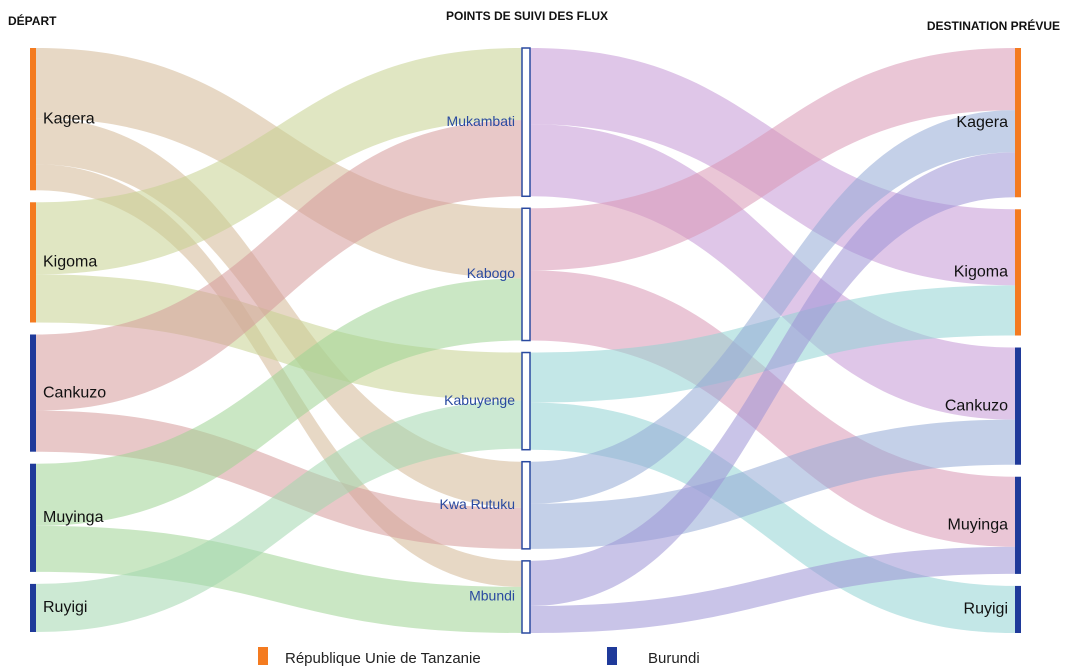 The image size is (1065, 669). What do you see at coordinates (481, 121) in the screenshot?
I see `node-label: Mukambati` at bounding box center [481, 121].